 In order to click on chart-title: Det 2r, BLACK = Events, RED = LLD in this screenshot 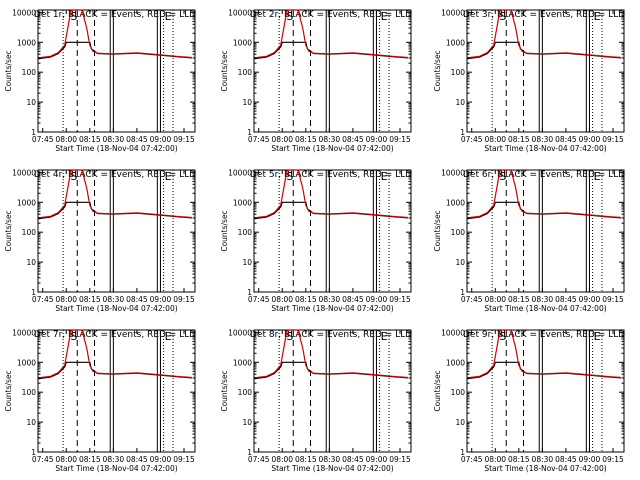, I will do `click(331, 15)`.